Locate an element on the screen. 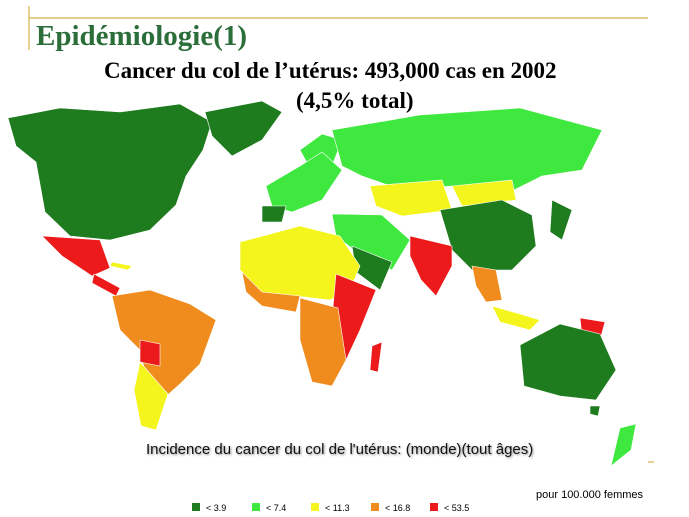 This screenshot has width=689, height=517. legend-label: < 53.5 is located at coordinates (456, 508).